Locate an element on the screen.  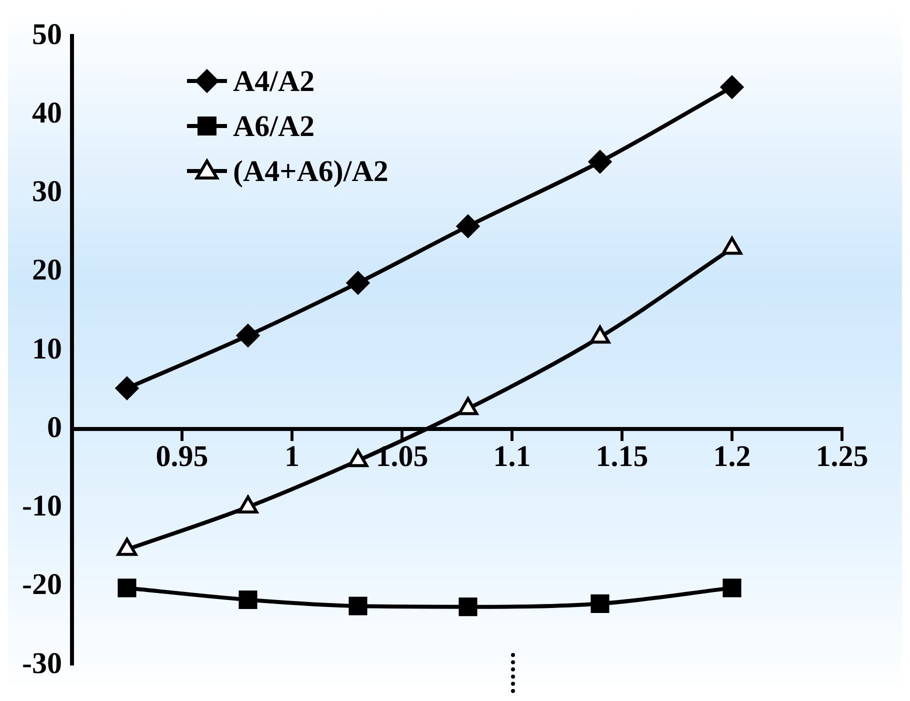
y-tick-label: -10 is located at coordinates (42, 506).